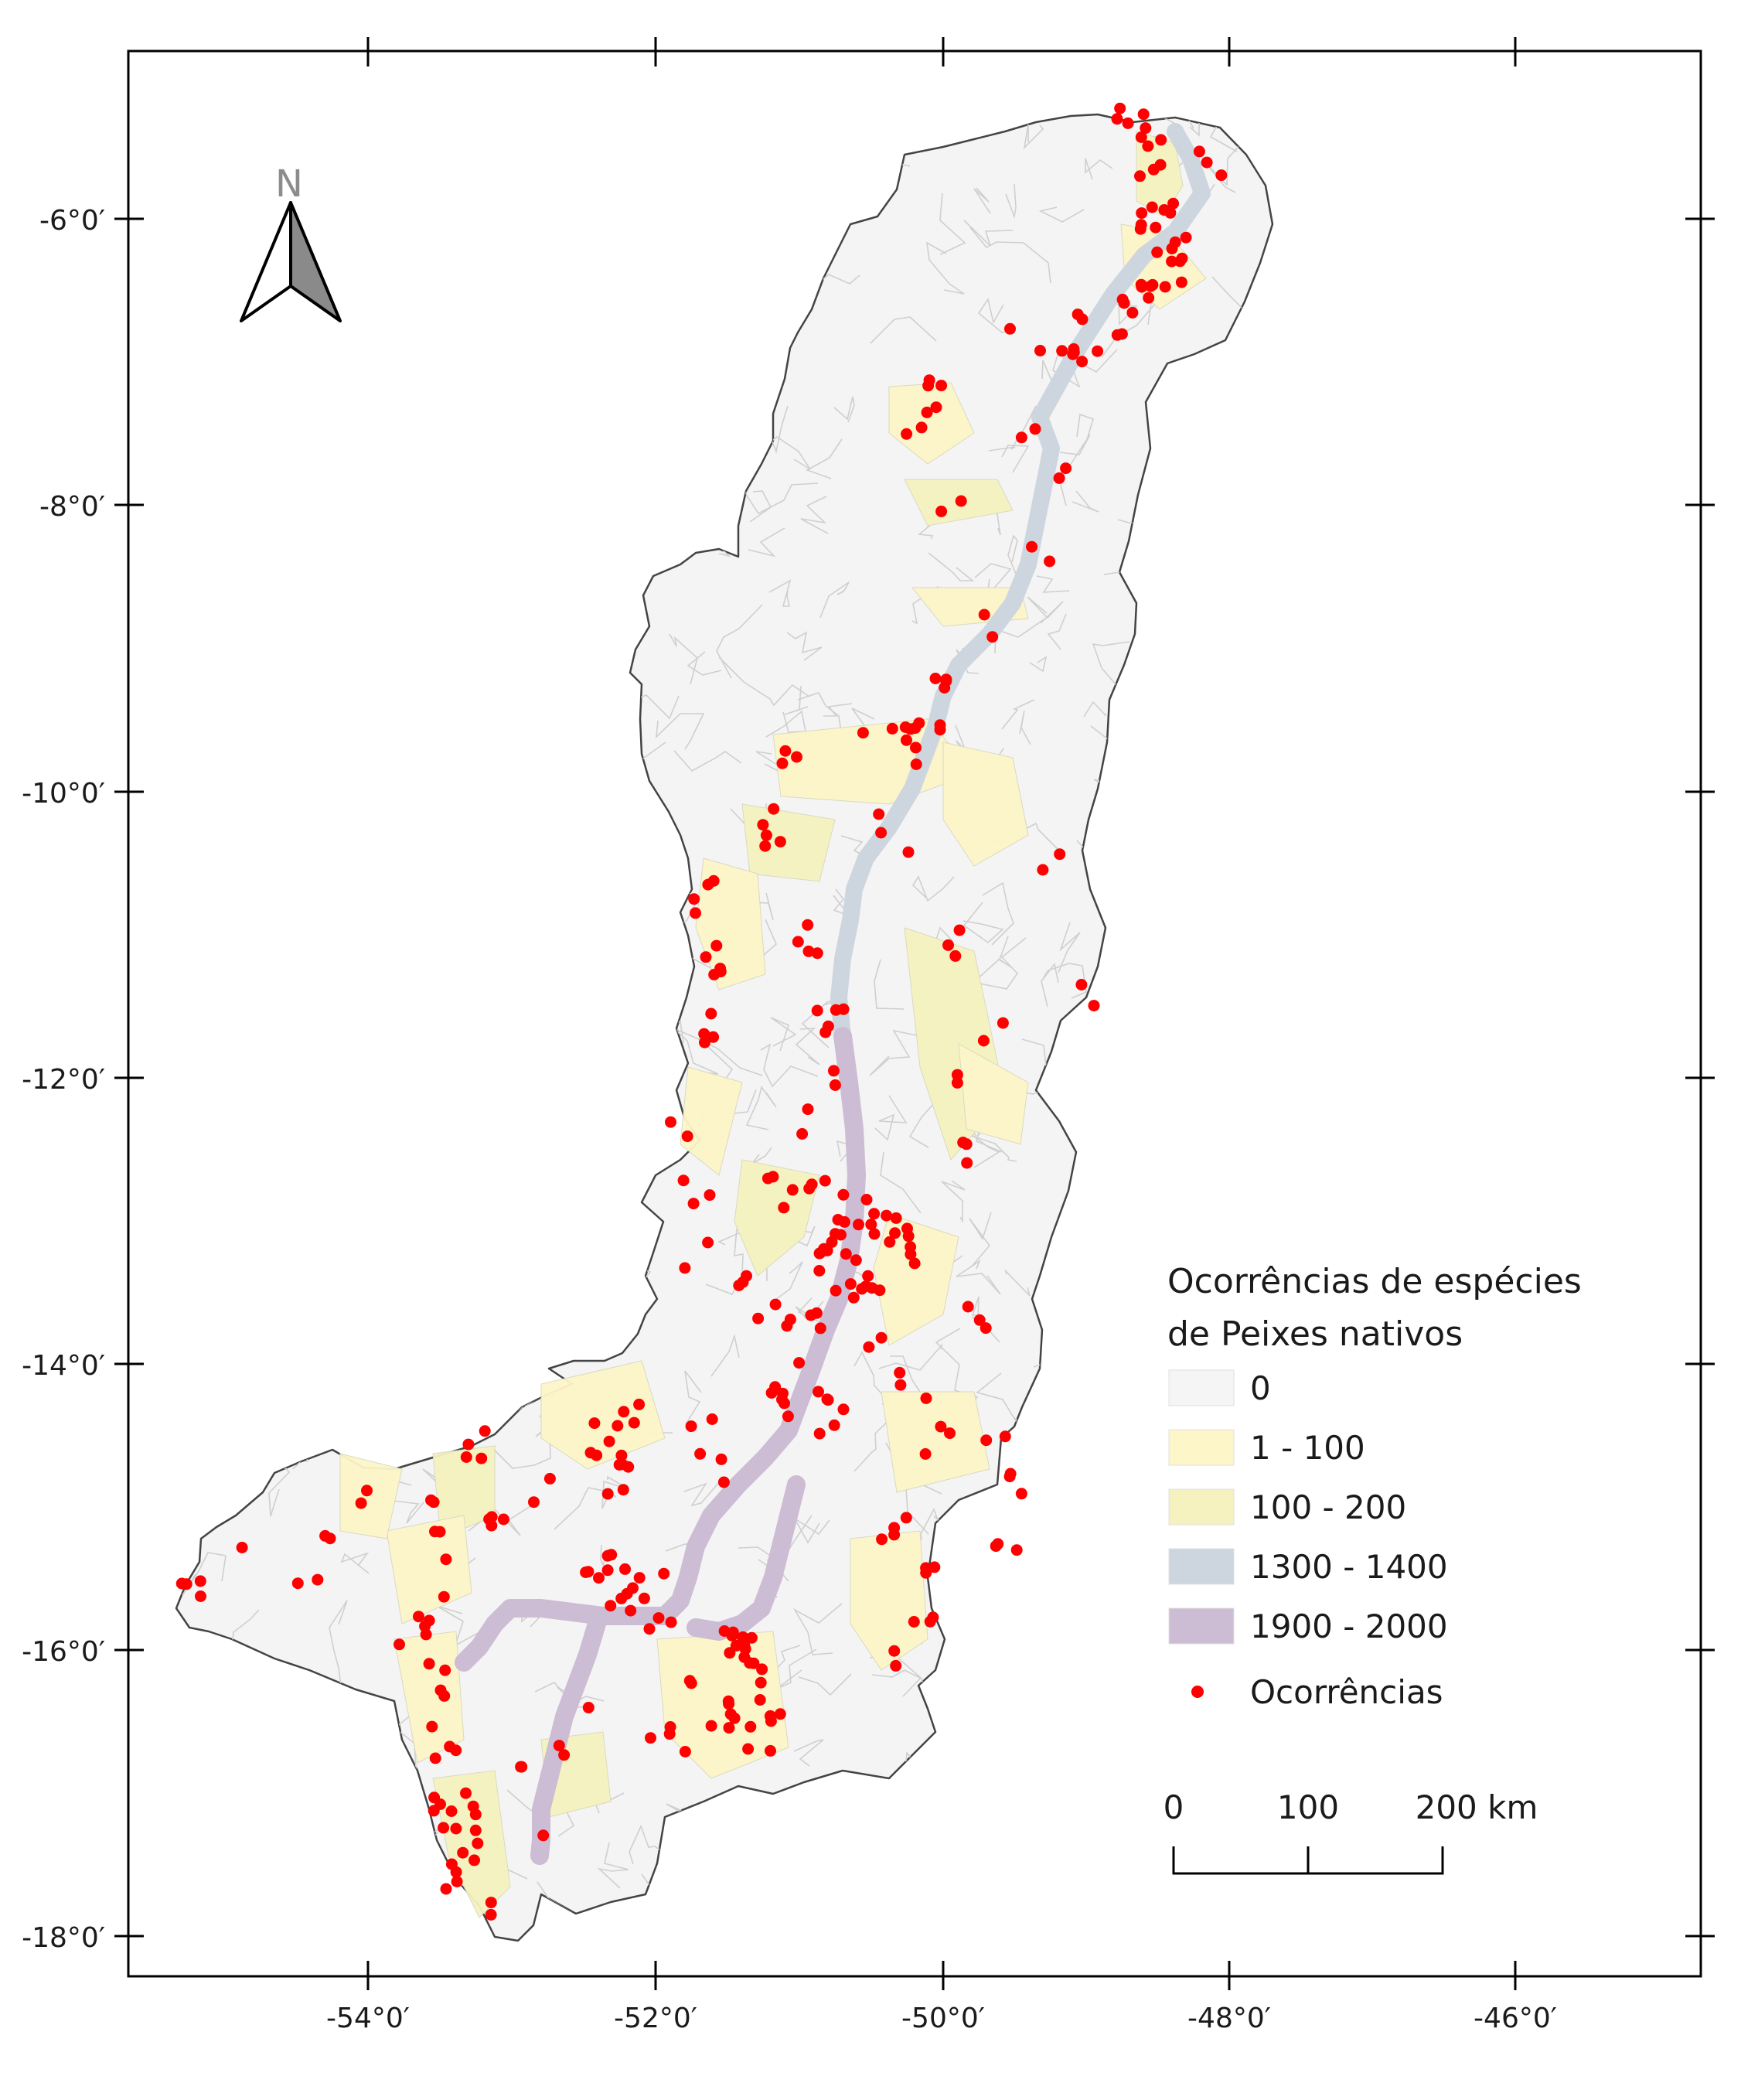 The height and width of the screenshot is (2100, 1741). I want to click on x-tick-label: -52°0′, so click(655, 2018).